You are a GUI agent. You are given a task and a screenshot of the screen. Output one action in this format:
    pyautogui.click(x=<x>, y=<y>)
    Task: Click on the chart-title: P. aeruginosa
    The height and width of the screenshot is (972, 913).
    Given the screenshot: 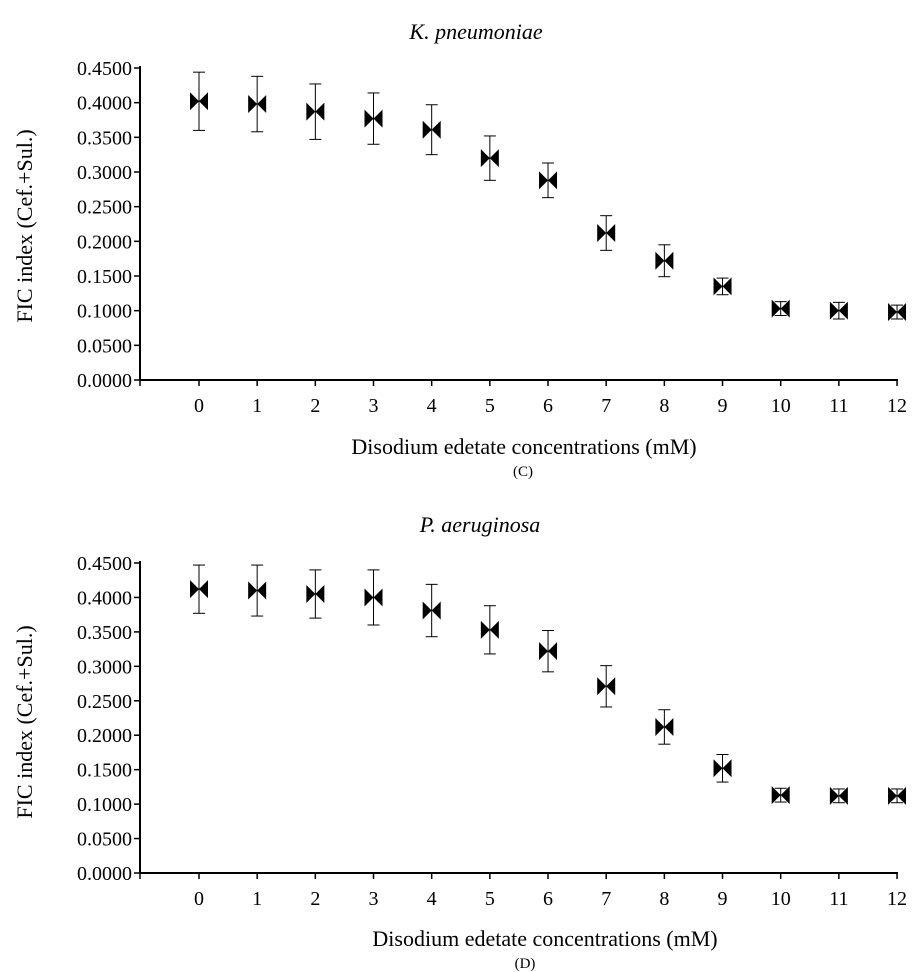 What is the action you would take?
    pyautogui.click(x=480, y=524)
    